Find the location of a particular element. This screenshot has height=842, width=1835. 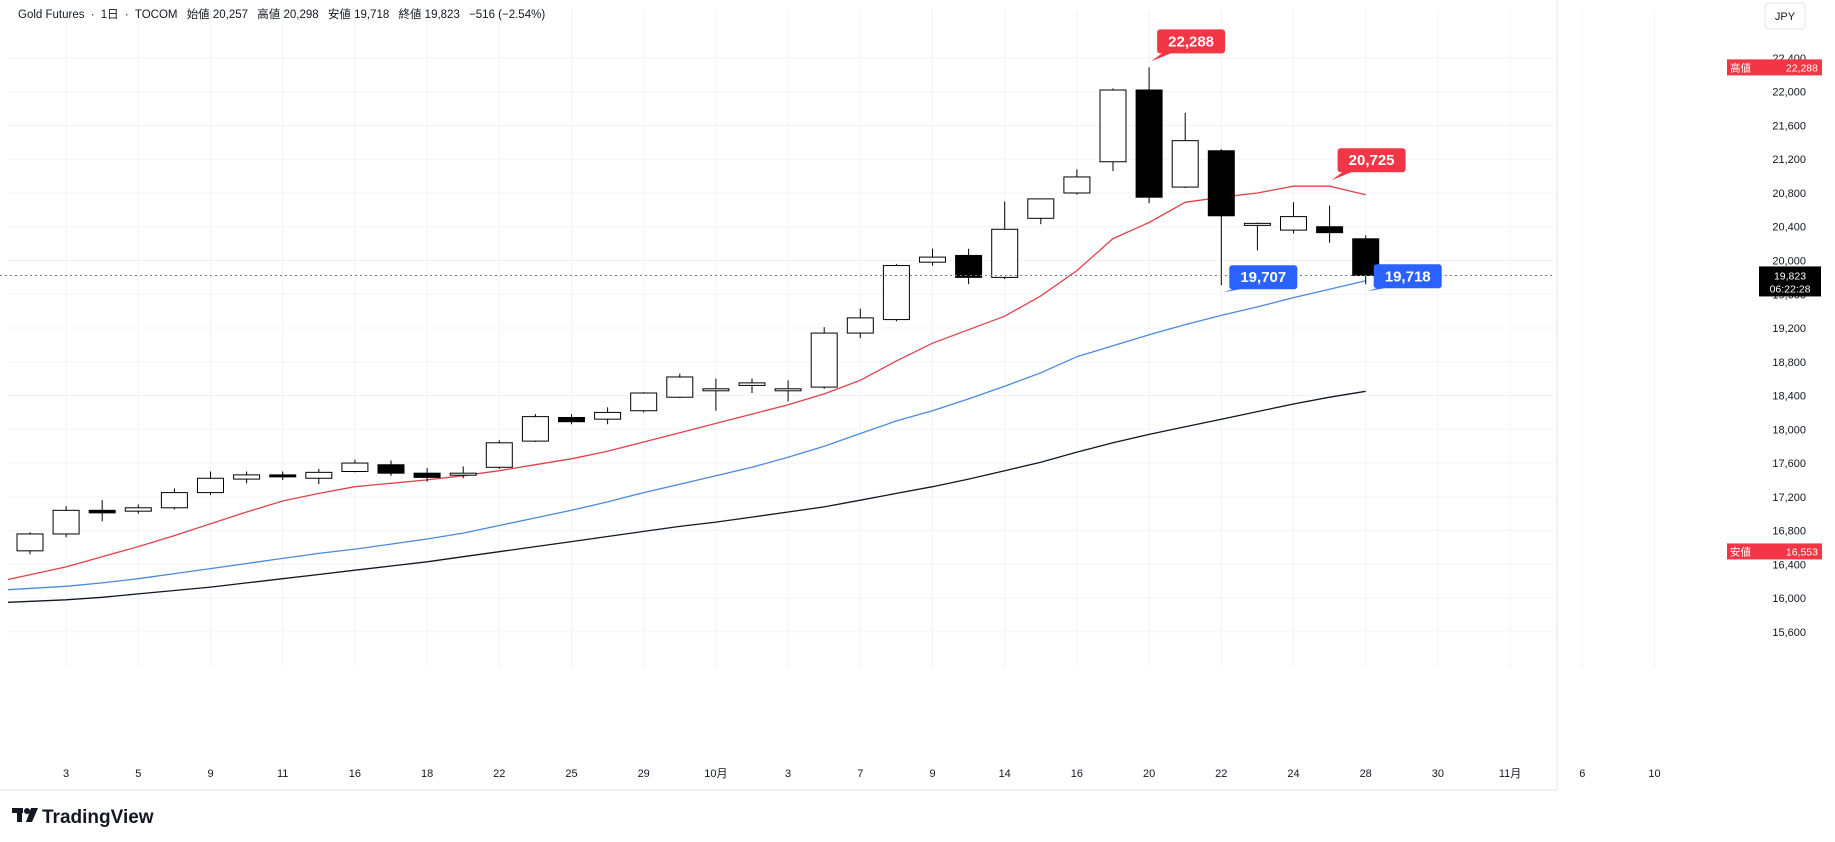

time-tick-label: 10月 is located at coordinates (715, 774).